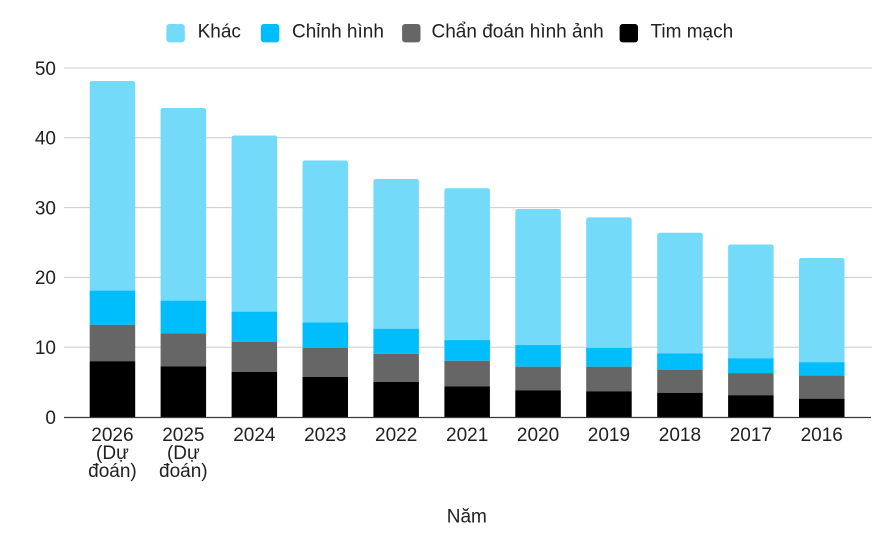  What do you see at coordinates (692, 32) in the screenshot?
I see `svg-text: Tim mạch` at bounding box center [692, 32].